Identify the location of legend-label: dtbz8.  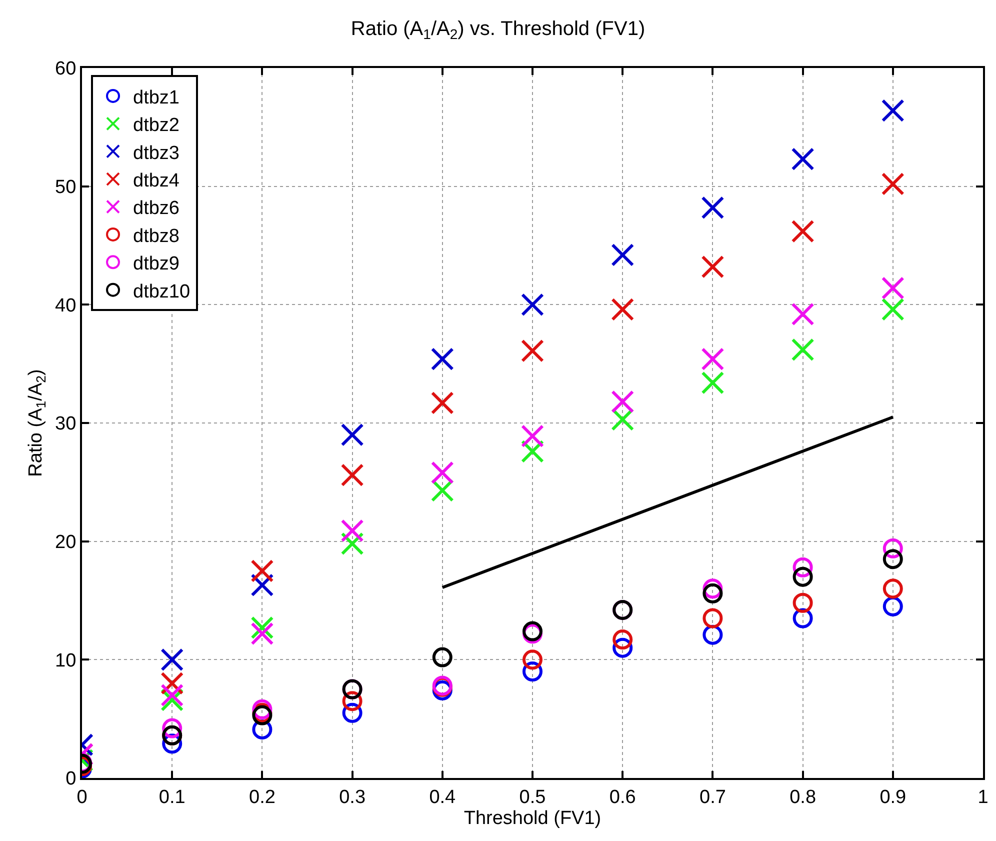
(156, 236).